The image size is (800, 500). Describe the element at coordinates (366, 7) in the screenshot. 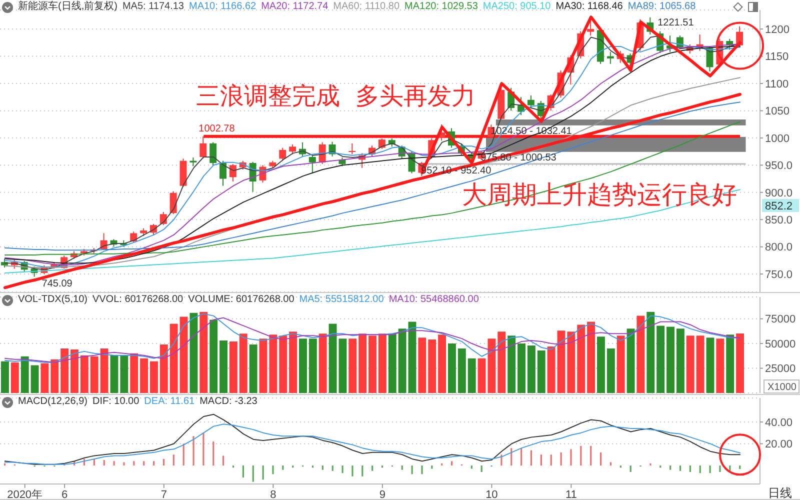

I see `text: MA60: 1110.80` at that location.